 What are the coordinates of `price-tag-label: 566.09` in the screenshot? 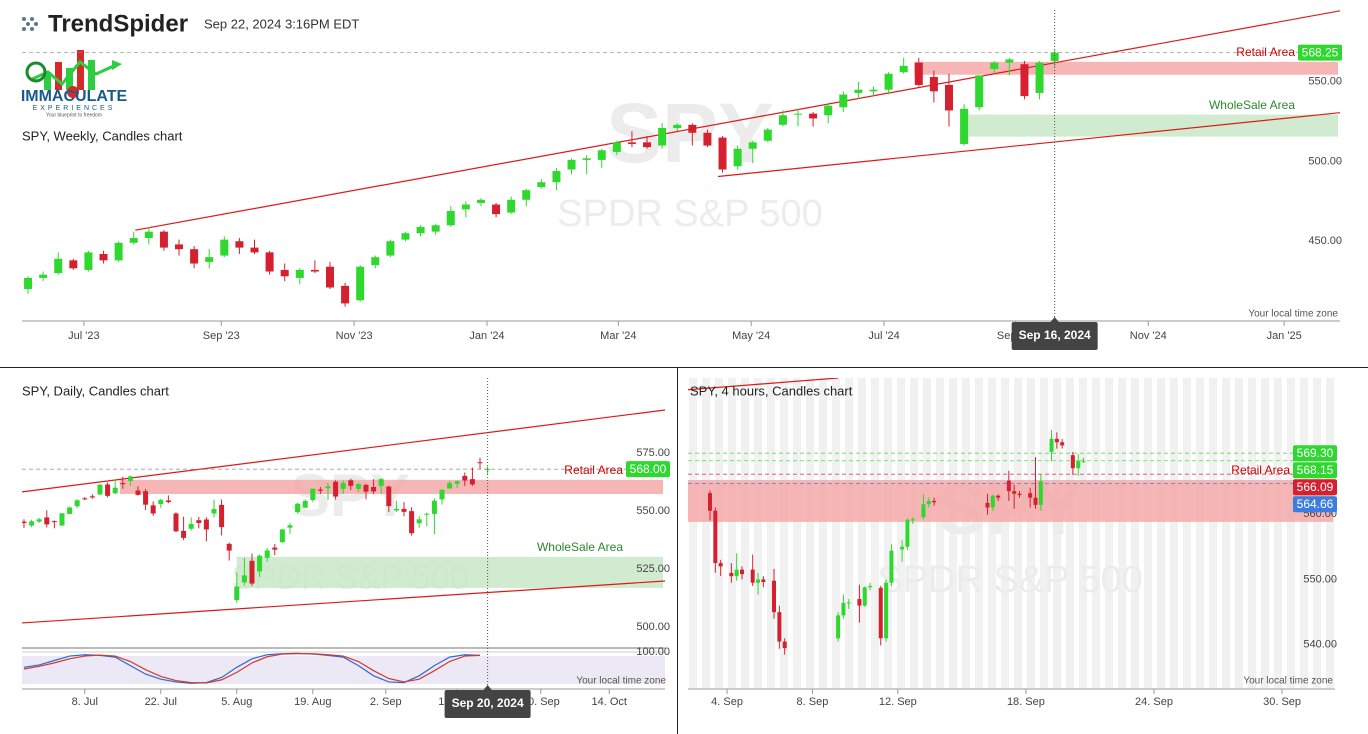 It's located at (1315, 487).